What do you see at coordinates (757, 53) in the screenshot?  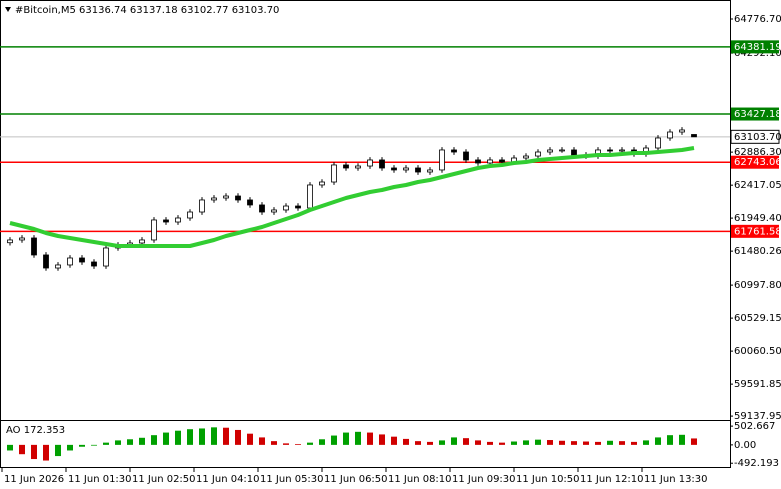 I see `y-tick-label: 64292.10` at bounding box center [757, 53].